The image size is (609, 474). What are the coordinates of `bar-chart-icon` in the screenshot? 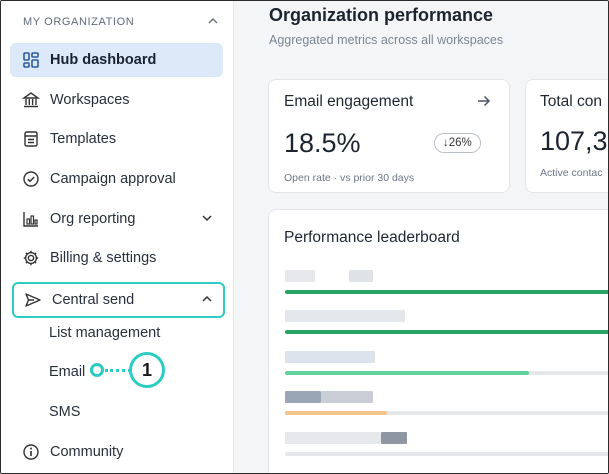 It's located at (31, 219).